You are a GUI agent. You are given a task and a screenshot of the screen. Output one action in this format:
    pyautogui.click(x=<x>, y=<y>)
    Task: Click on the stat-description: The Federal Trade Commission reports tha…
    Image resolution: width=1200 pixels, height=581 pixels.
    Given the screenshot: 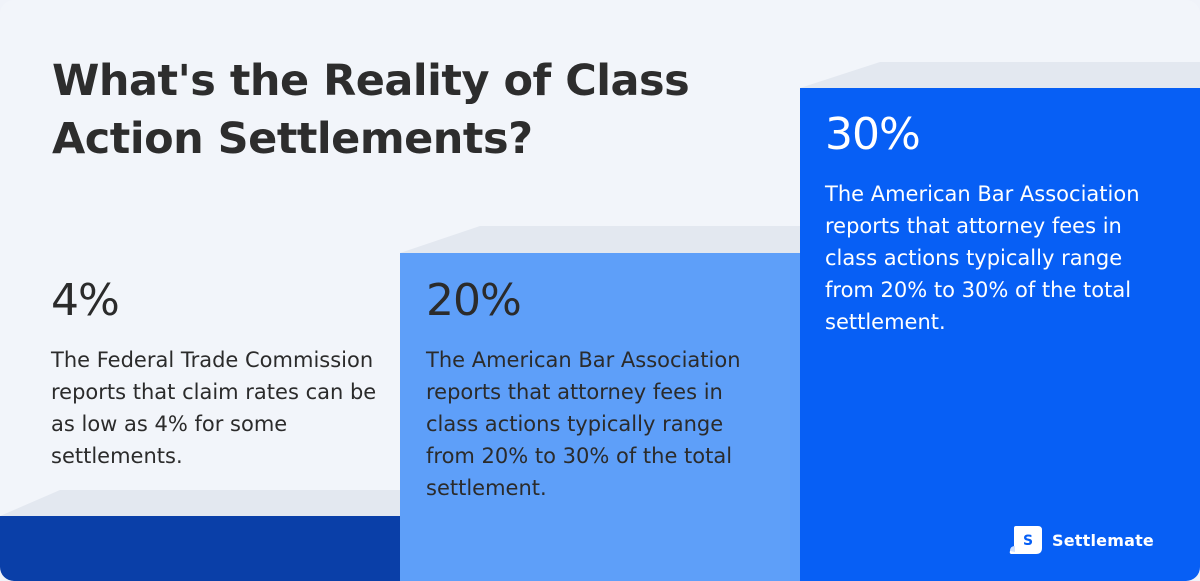 What is the action you would take?
    pyautogui.click(x=214, y=408)
    